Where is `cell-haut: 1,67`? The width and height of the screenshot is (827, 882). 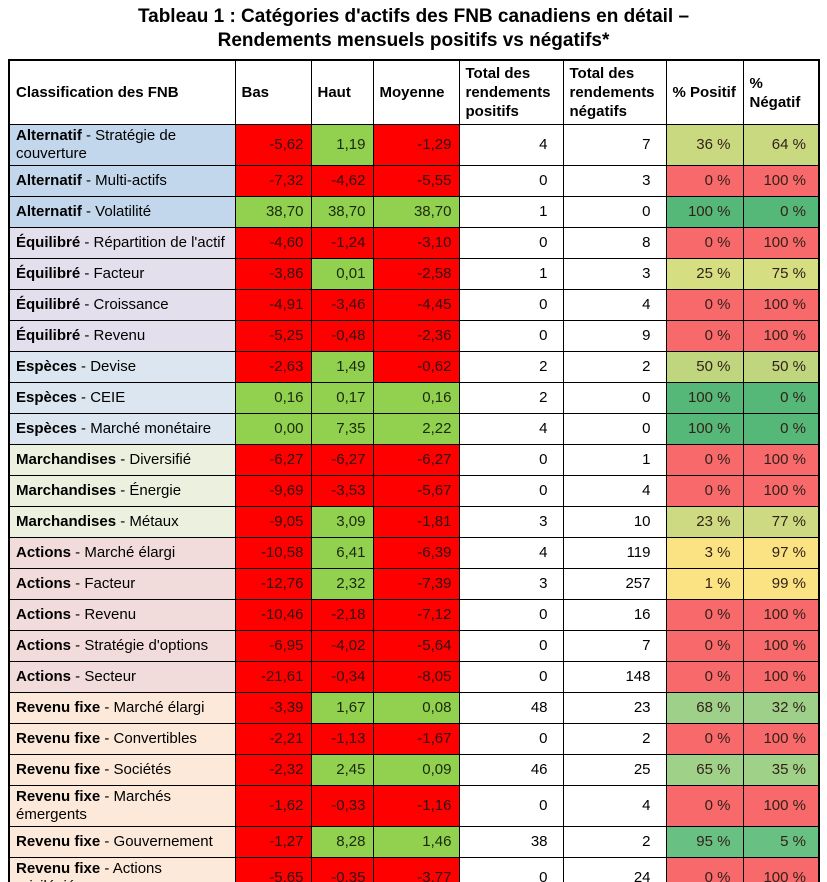 cell-haut: 1,67 is located at coordinates (342, 708).